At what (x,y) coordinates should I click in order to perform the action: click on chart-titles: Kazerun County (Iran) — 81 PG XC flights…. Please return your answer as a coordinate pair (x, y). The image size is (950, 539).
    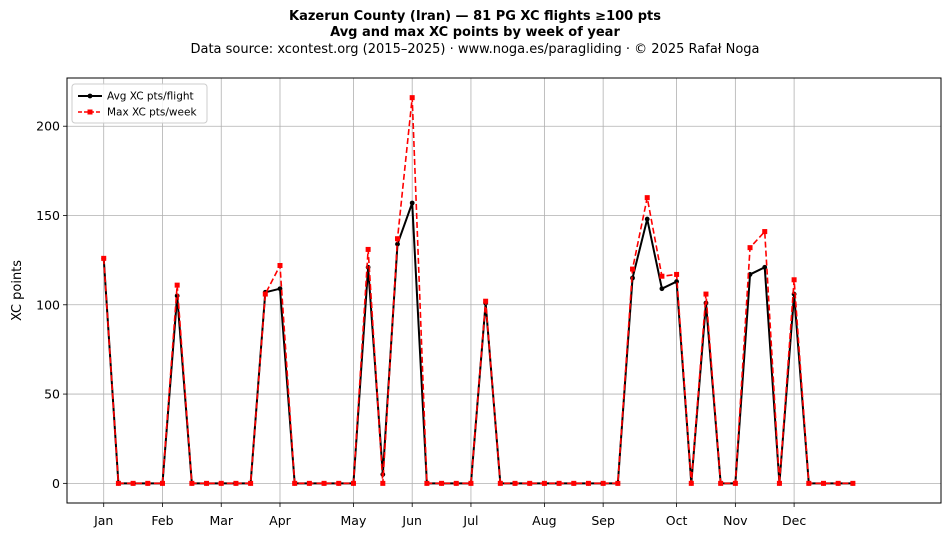
    Looking at the image, I should click on (475, 34).